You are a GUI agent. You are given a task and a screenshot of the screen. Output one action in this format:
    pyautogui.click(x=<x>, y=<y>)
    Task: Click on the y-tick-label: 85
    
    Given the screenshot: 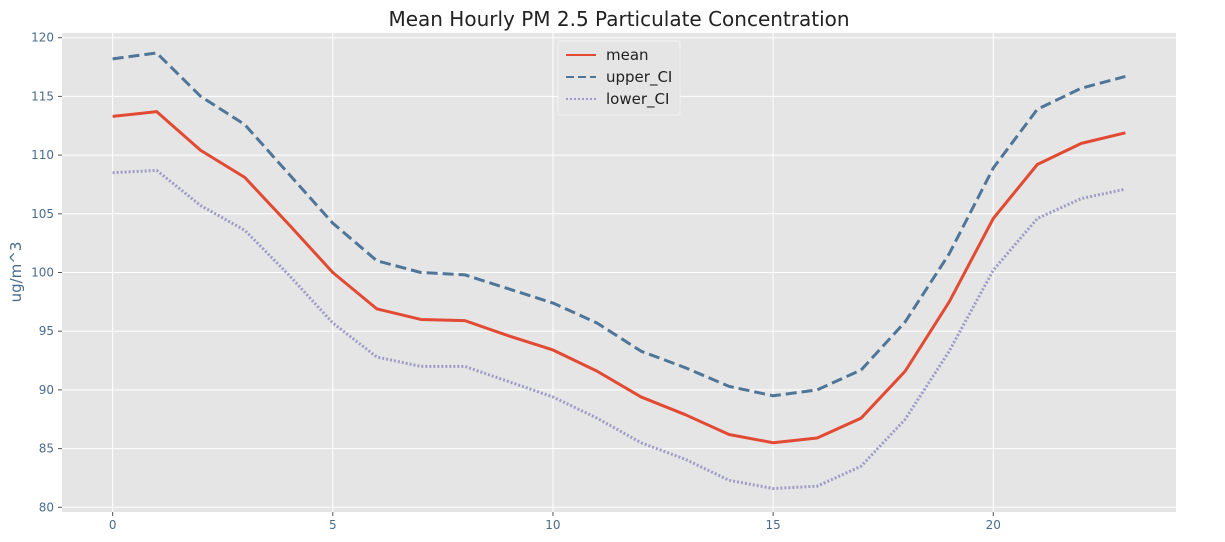 What is the action you would take?
    pyautogui.click(x=46, y=449)
    